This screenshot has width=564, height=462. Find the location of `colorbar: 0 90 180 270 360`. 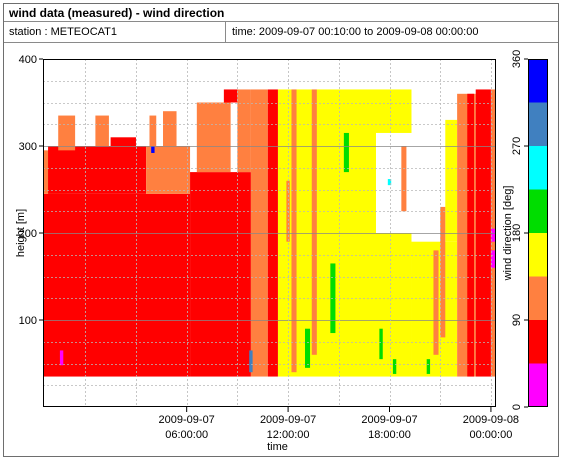

colorbar: 0 90 180 270 360 is located at coordinates (529, 230).